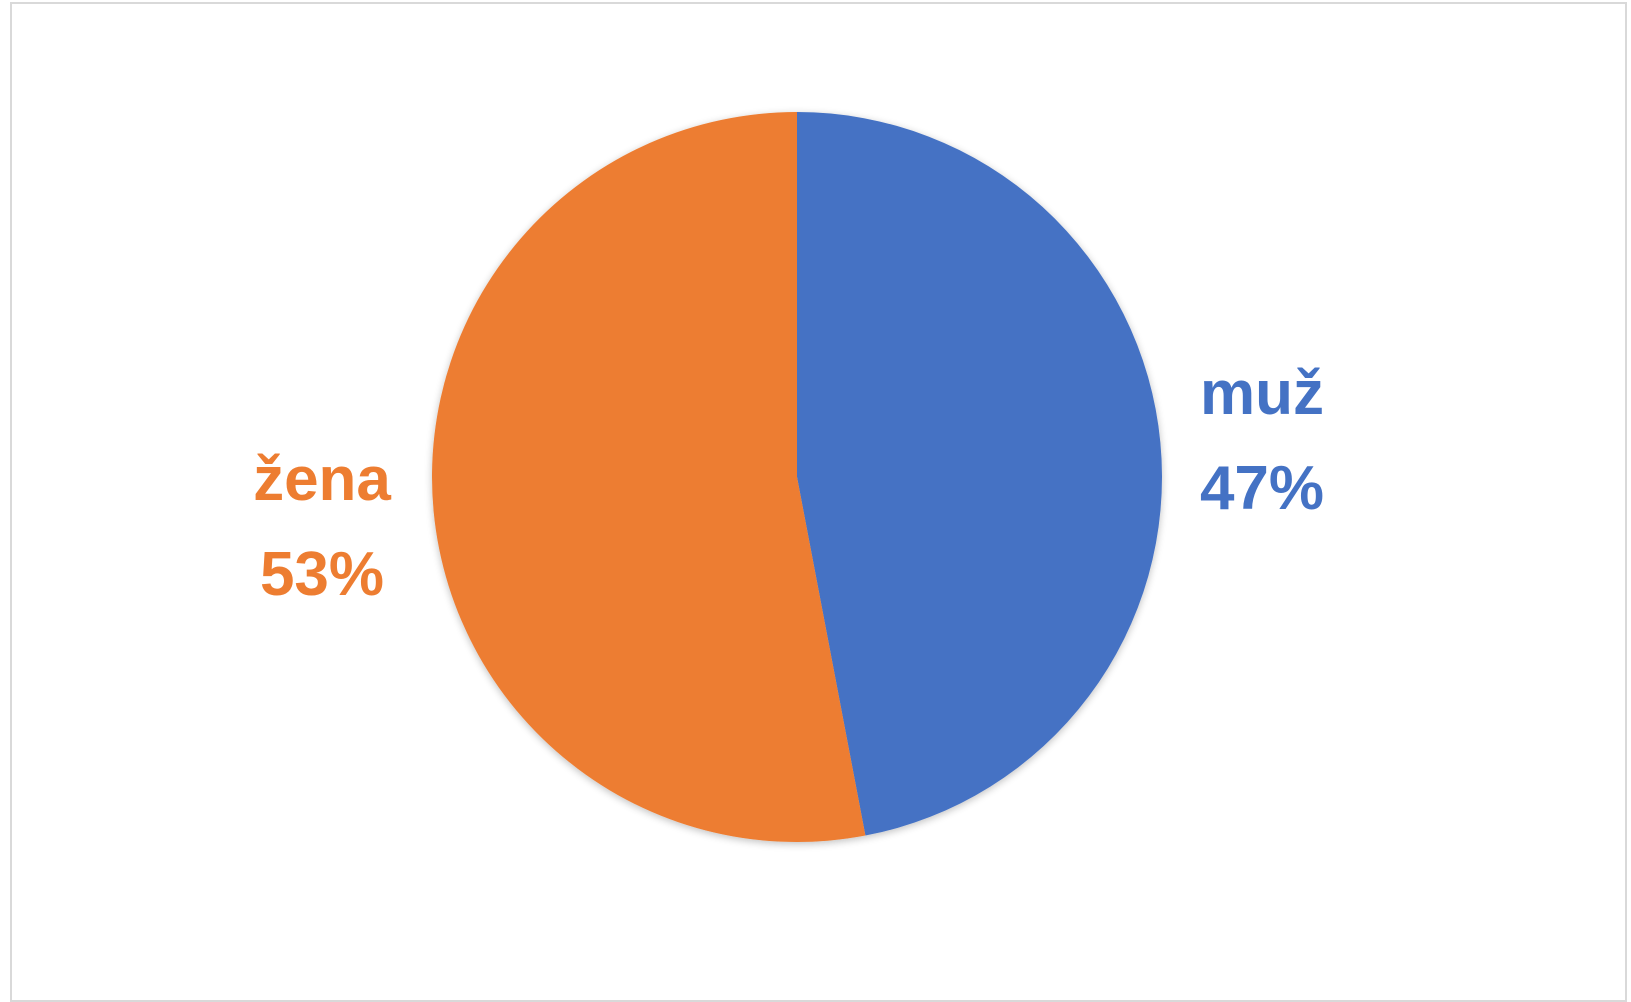  What do you see at coordinates (1262, 393) in the screenshot?
I see `slice-category-label: muž` at bounding box center [1262, 393].